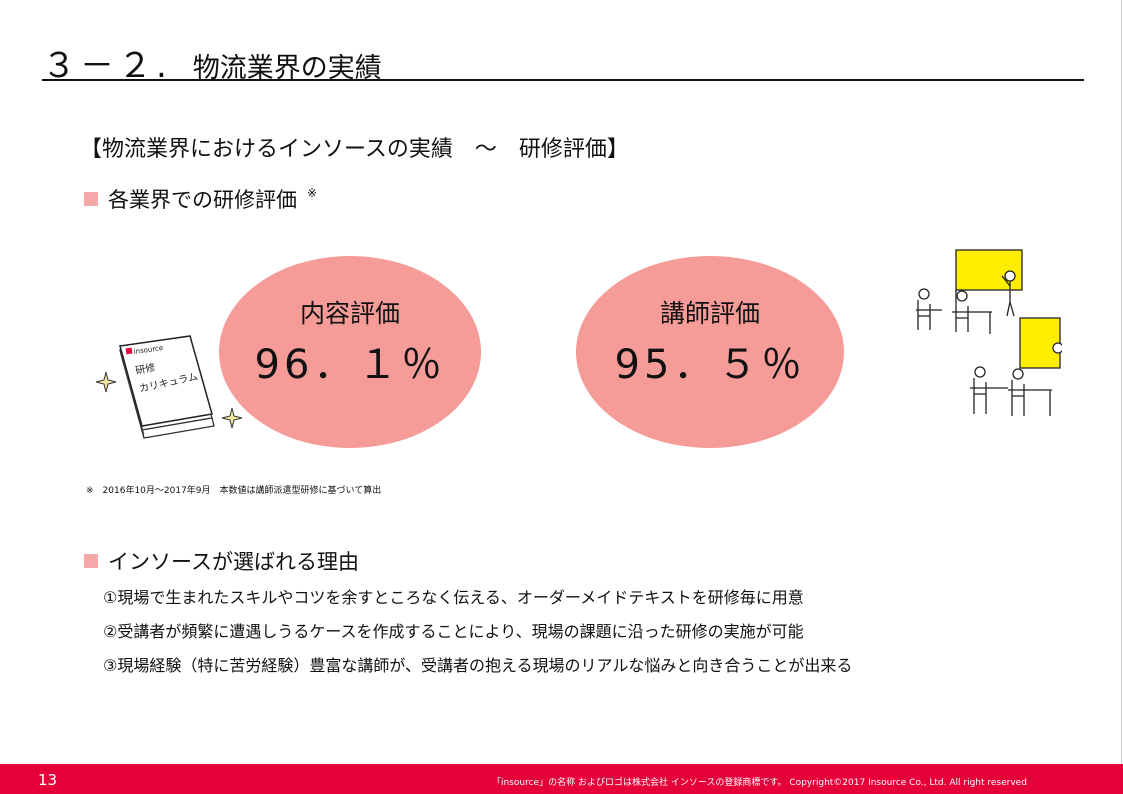 The width and height of the screenshot is (1123, 794). I want to click on footer-bar, so click(561, 779).